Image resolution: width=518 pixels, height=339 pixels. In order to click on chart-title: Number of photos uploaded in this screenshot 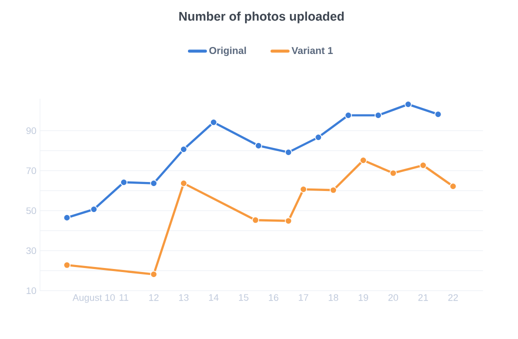, I will do `click(261, 18)`.